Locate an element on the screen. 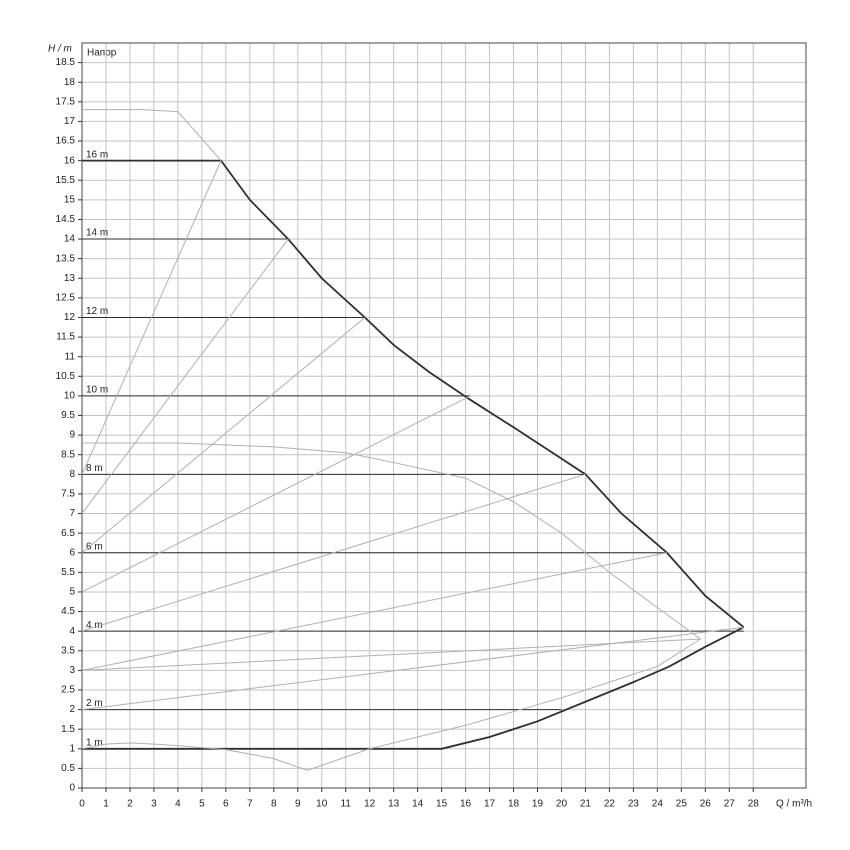 This screenshot has height=850, width=850. x-tick-label: 7 is located at coordinates (250, 804).